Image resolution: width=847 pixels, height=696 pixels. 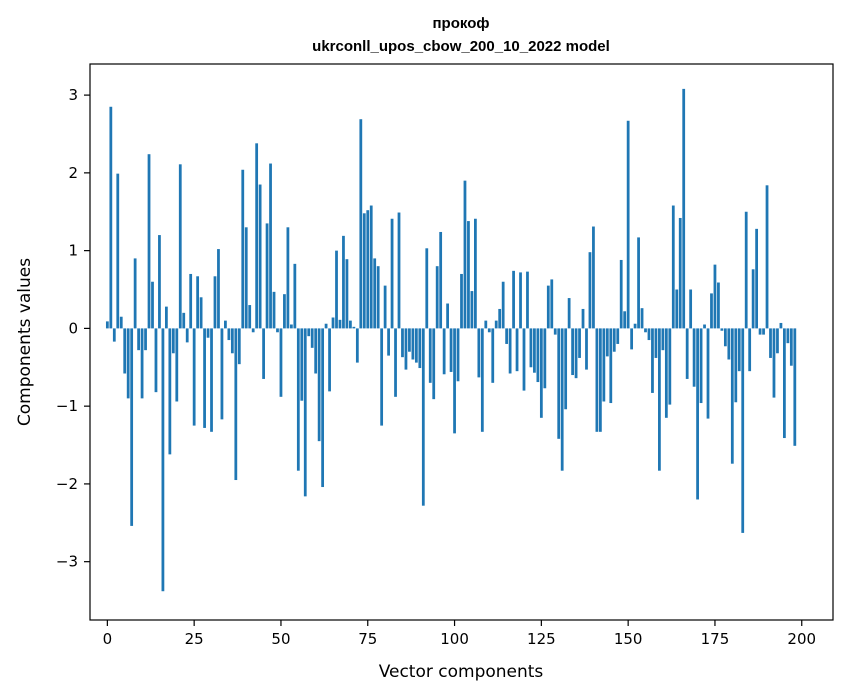 I want to click on chart-title-line-2: ukrconll_upos_cbow_200_10_2022 model, so click(x=461, y=46).